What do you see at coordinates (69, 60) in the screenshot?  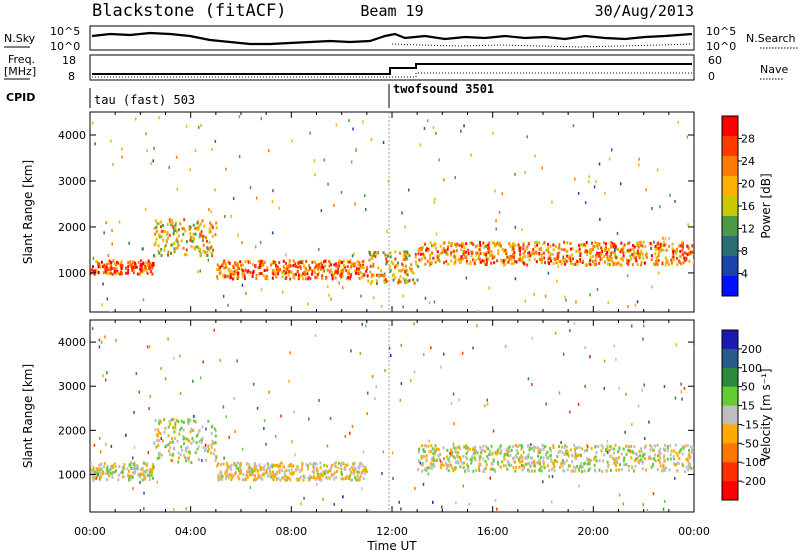 I see `freq-tick-top: 18` at bounding box center [69, 60].